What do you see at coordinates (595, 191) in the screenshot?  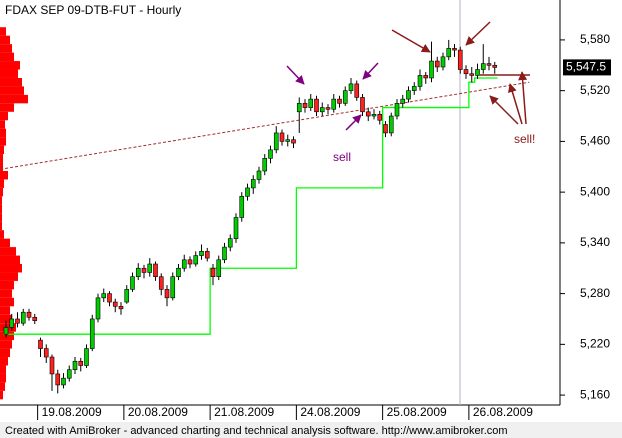 I see `y-tick-label: 5,400` at bounding box center [595, 191].